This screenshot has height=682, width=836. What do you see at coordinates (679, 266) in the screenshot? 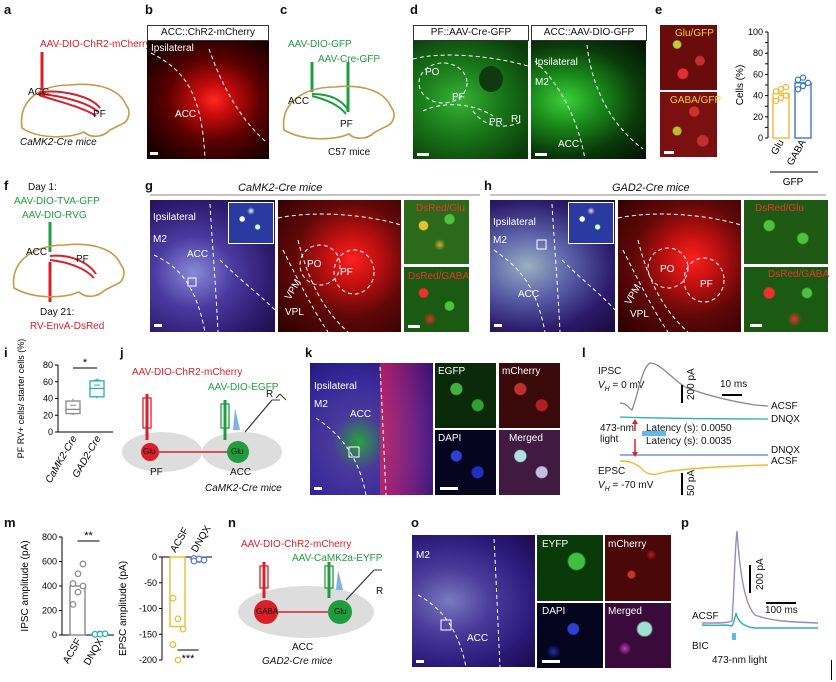
I see `micrograph-h2` at bounding box center [679, 266].